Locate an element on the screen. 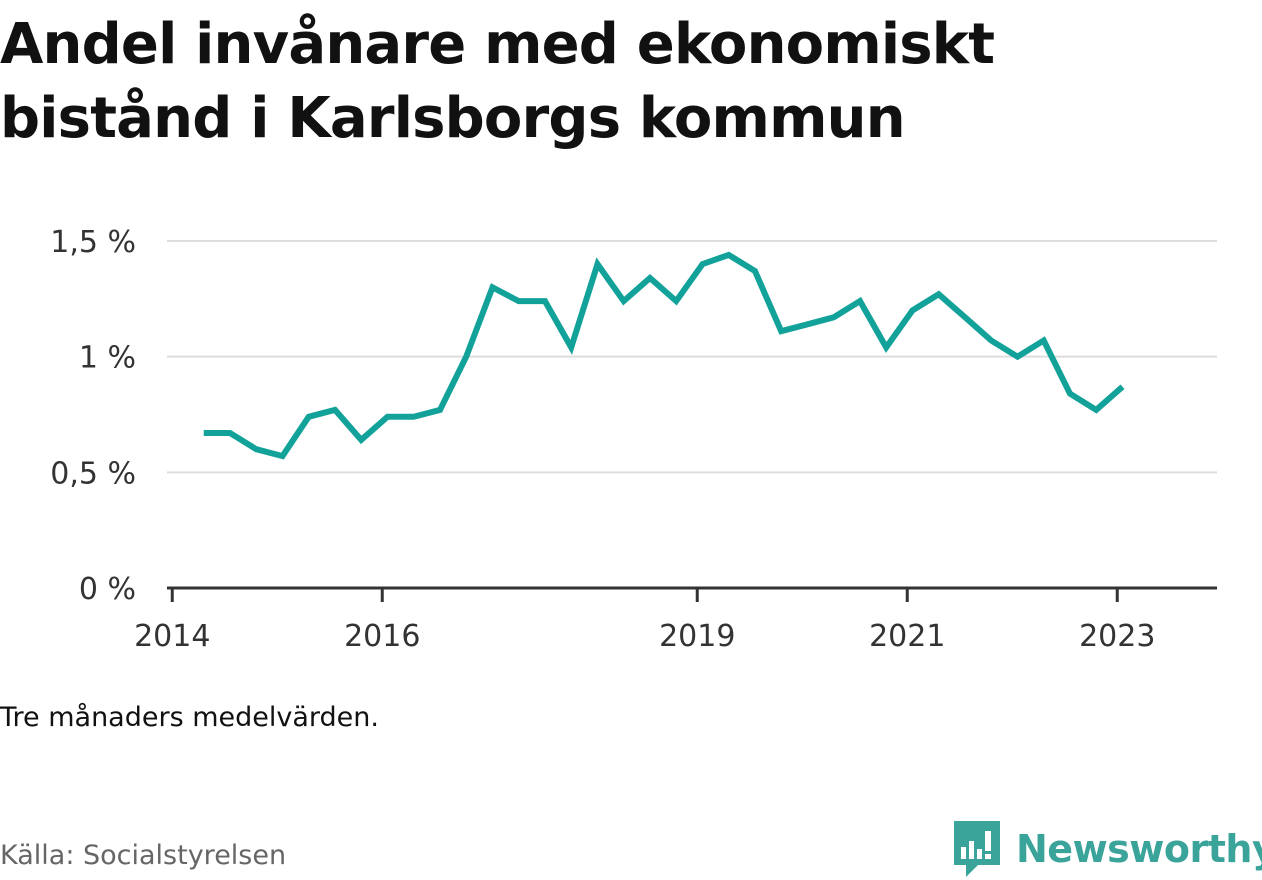  x-tick-label: 2014 is located at coordinates (172, 636).